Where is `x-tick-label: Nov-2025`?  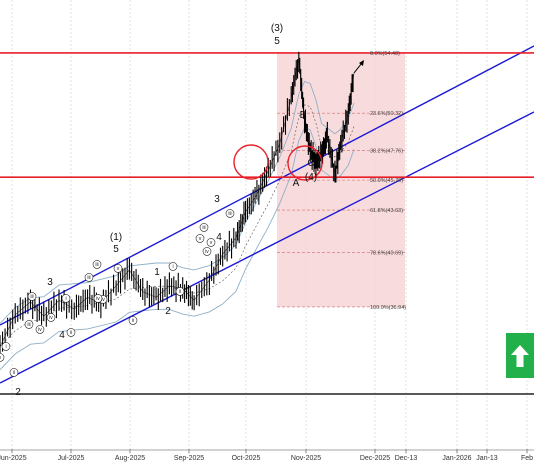
x-tick-label: Nov-2025 is located at coordinates (306, 458).